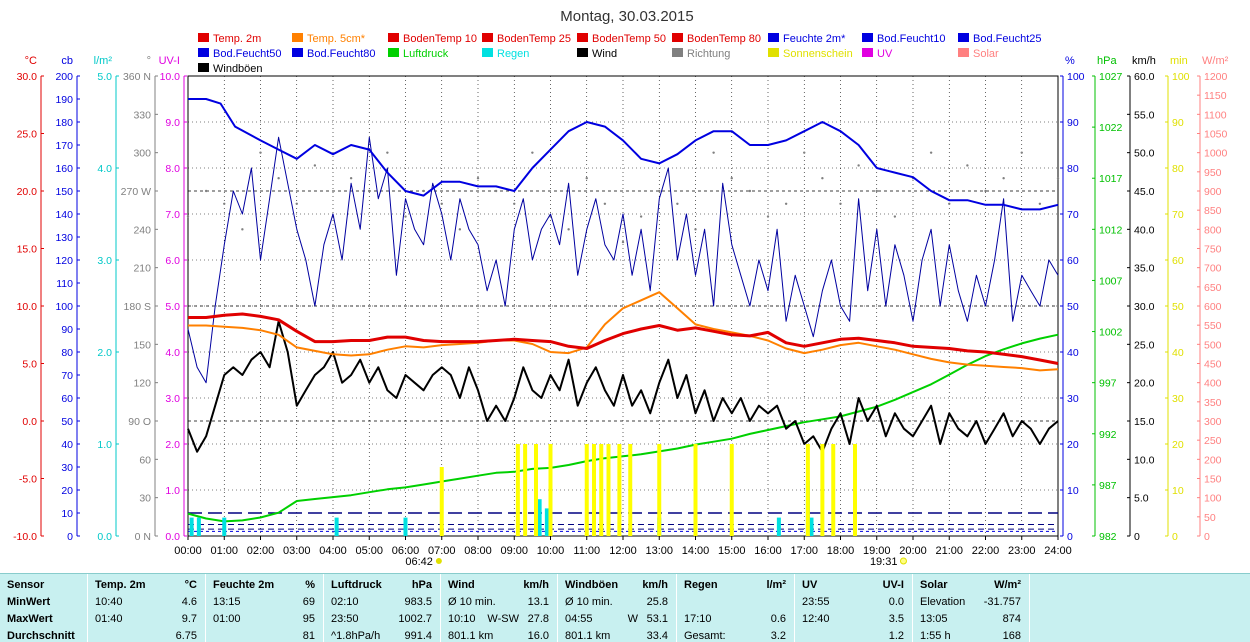 The height and width of the screenshot is (642, 1250). I want to click on x-tick-label: 10:00, so click(551, 551).